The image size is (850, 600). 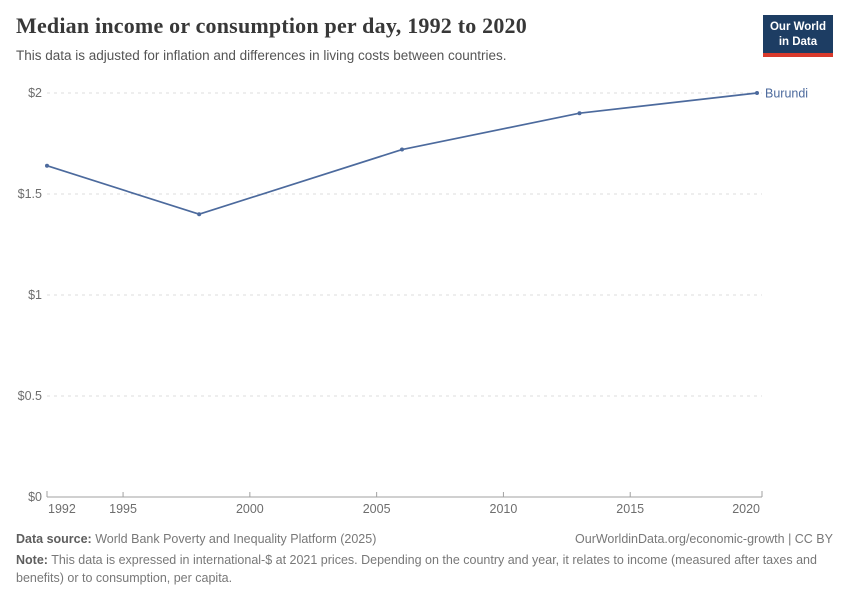 What do you see at coordinates (504, 509) in the screenshot?
I see `x-axis-tick-label: 2010` at bounding box center [504, 509].